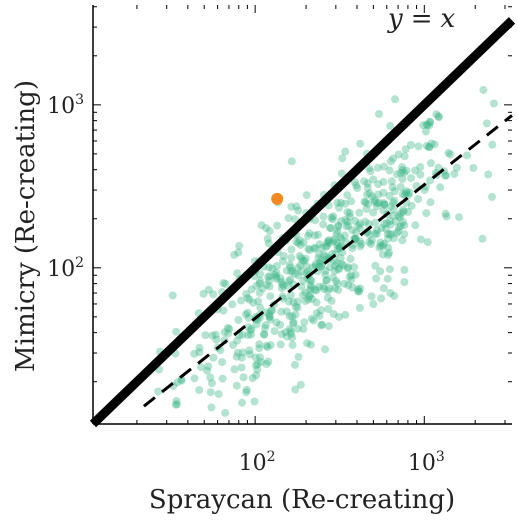  Describe the element at coordinates (302, 500) in the screenshot. I see `x-axis-title: Spraycan (Re-creating)` at that location.